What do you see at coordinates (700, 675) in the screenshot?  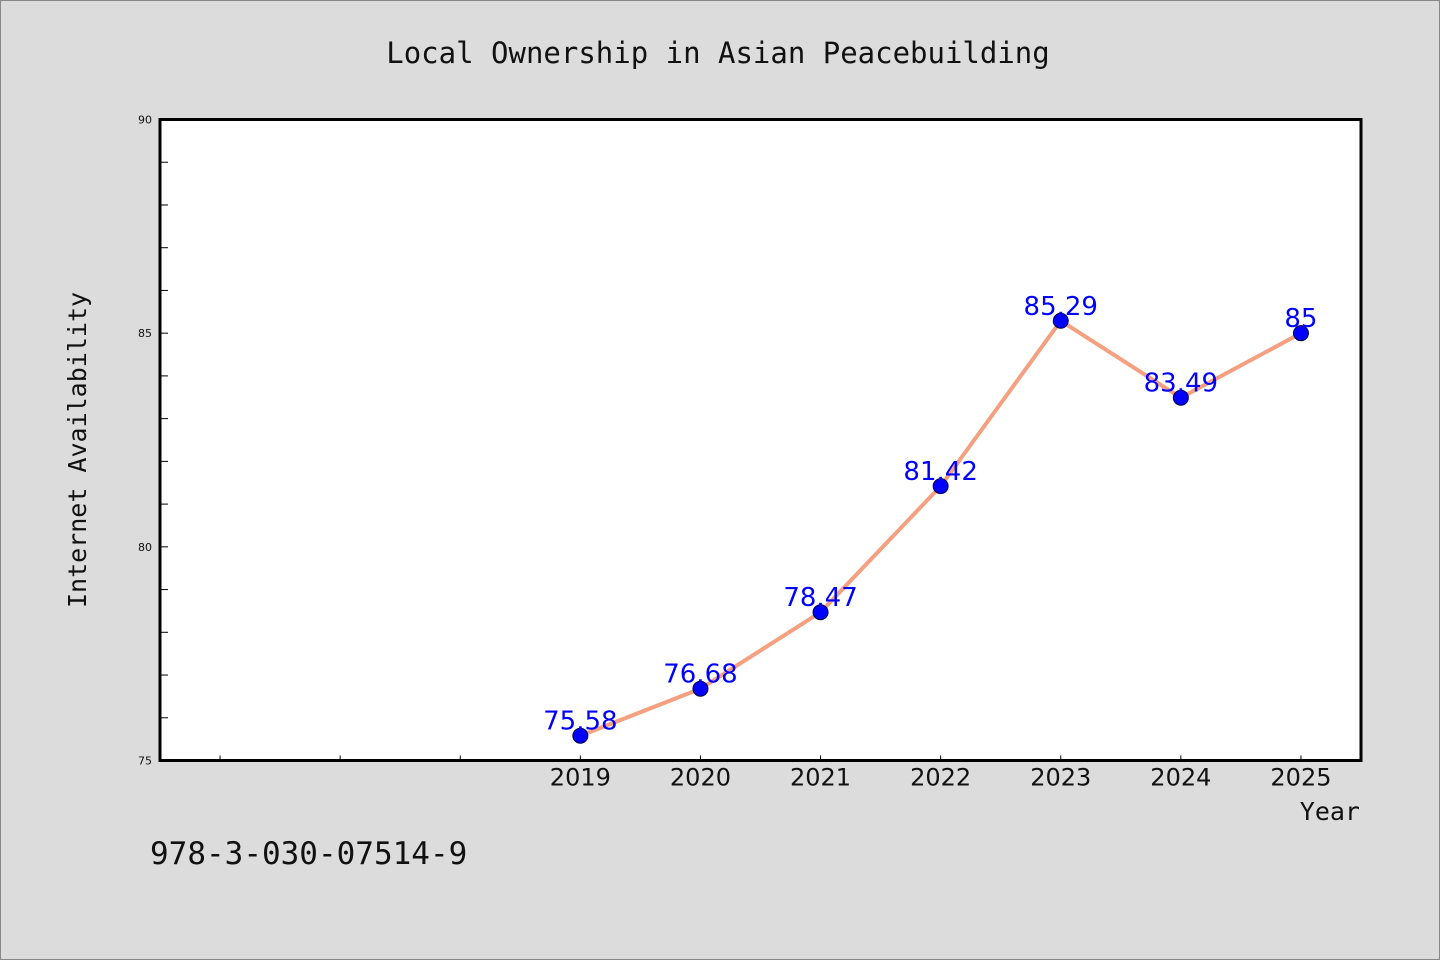 I see `data-label: 76.68` at bounding box center [700, 675].